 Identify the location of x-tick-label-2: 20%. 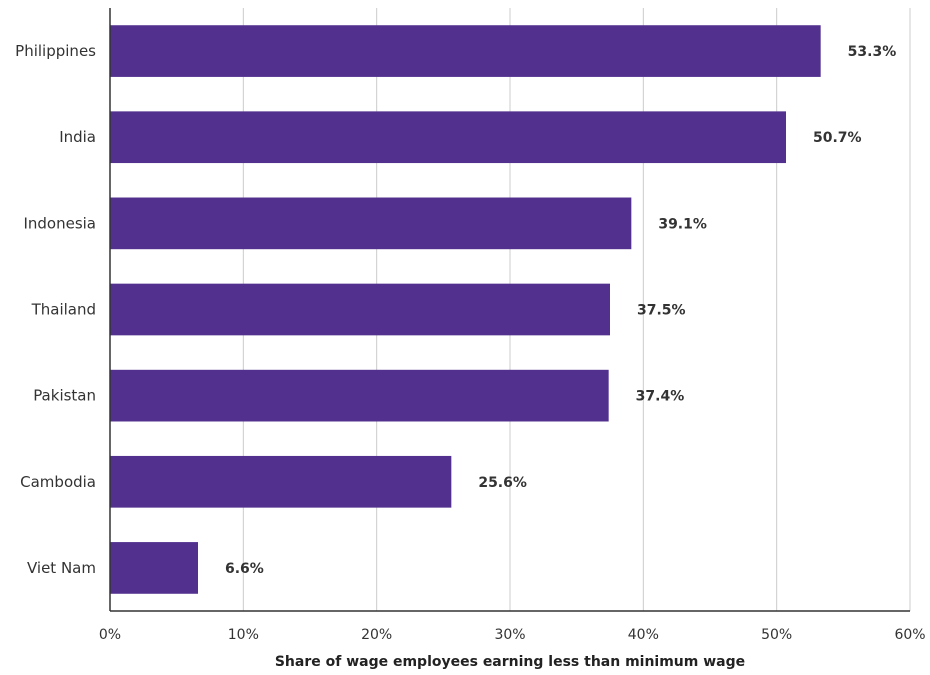
(376, 635).